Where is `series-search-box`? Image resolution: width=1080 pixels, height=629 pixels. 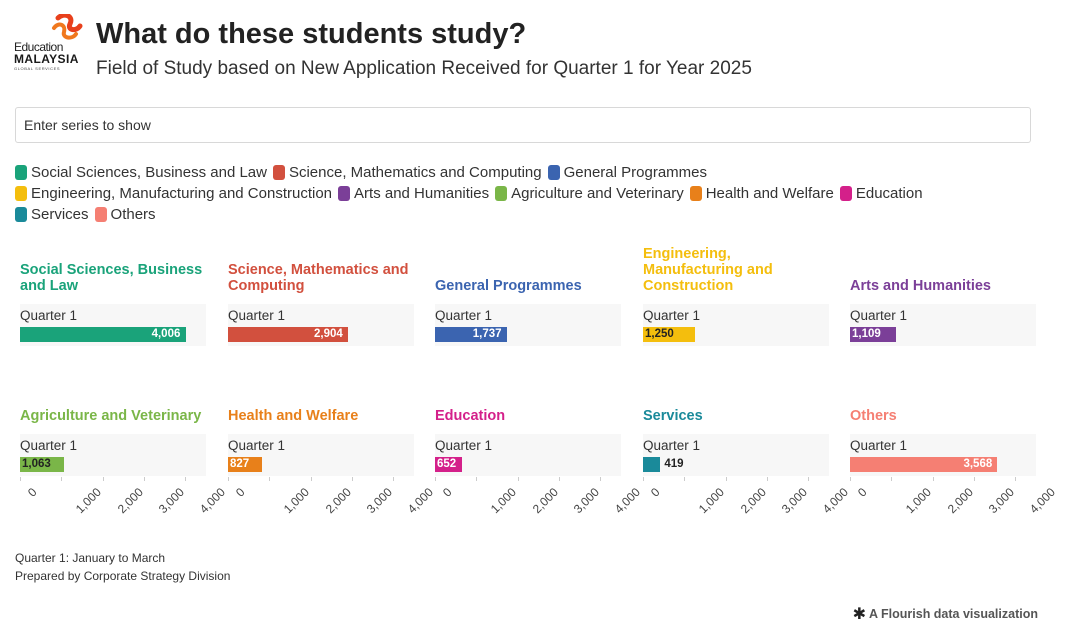
series-search-box is located at coordinates (523, 125).